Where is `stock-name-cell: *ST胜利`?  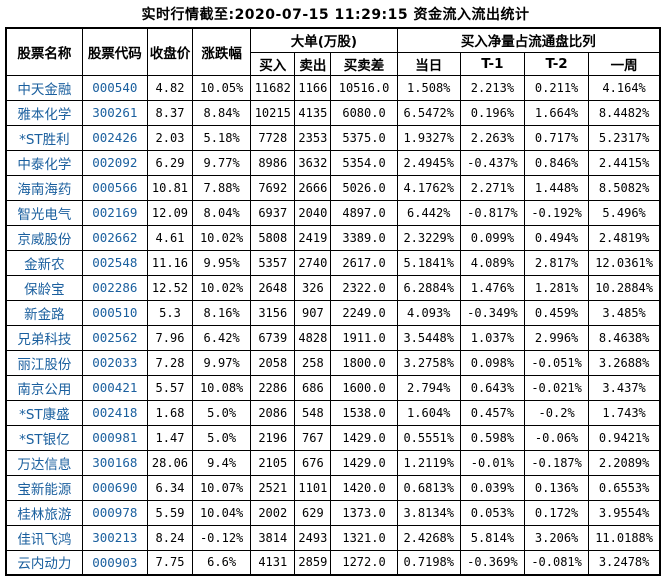
stock-name-cell: *ST胜利 is located at coordinates (44, 137).